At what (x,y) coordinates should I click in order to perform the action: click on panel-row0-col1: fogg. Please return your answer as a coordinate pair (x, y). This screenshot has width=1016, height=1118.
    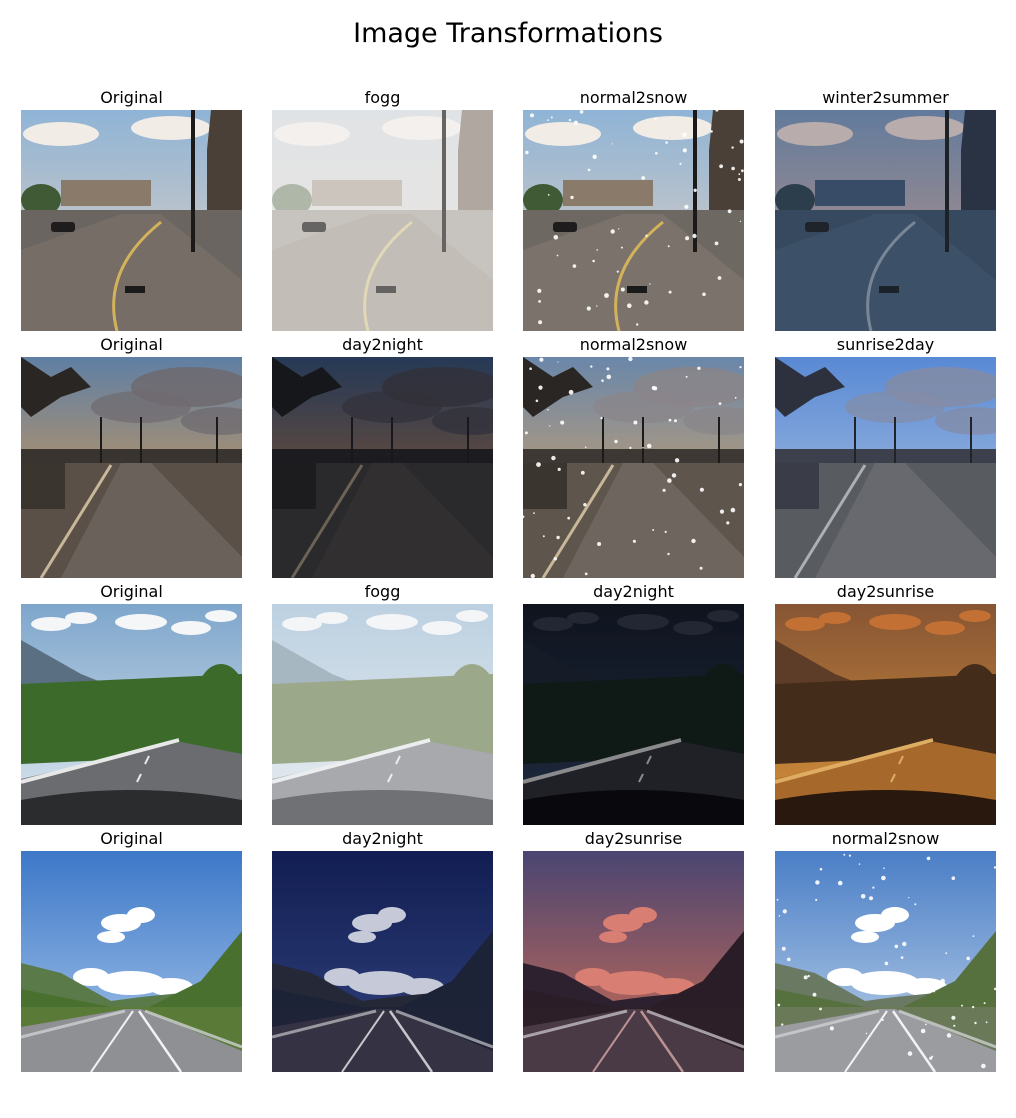
    Looking at the image, I should click on (382, 209).